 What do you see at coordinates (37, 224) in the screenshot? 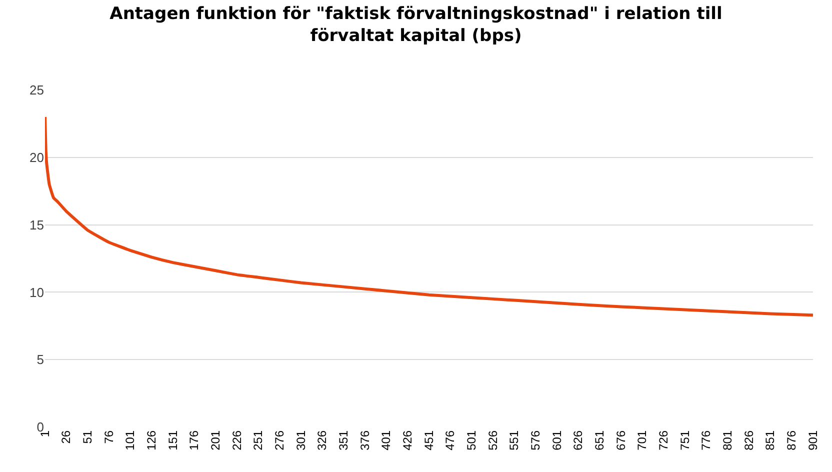
I see `y-tick-label: 15` at bounding box center [37, 224].